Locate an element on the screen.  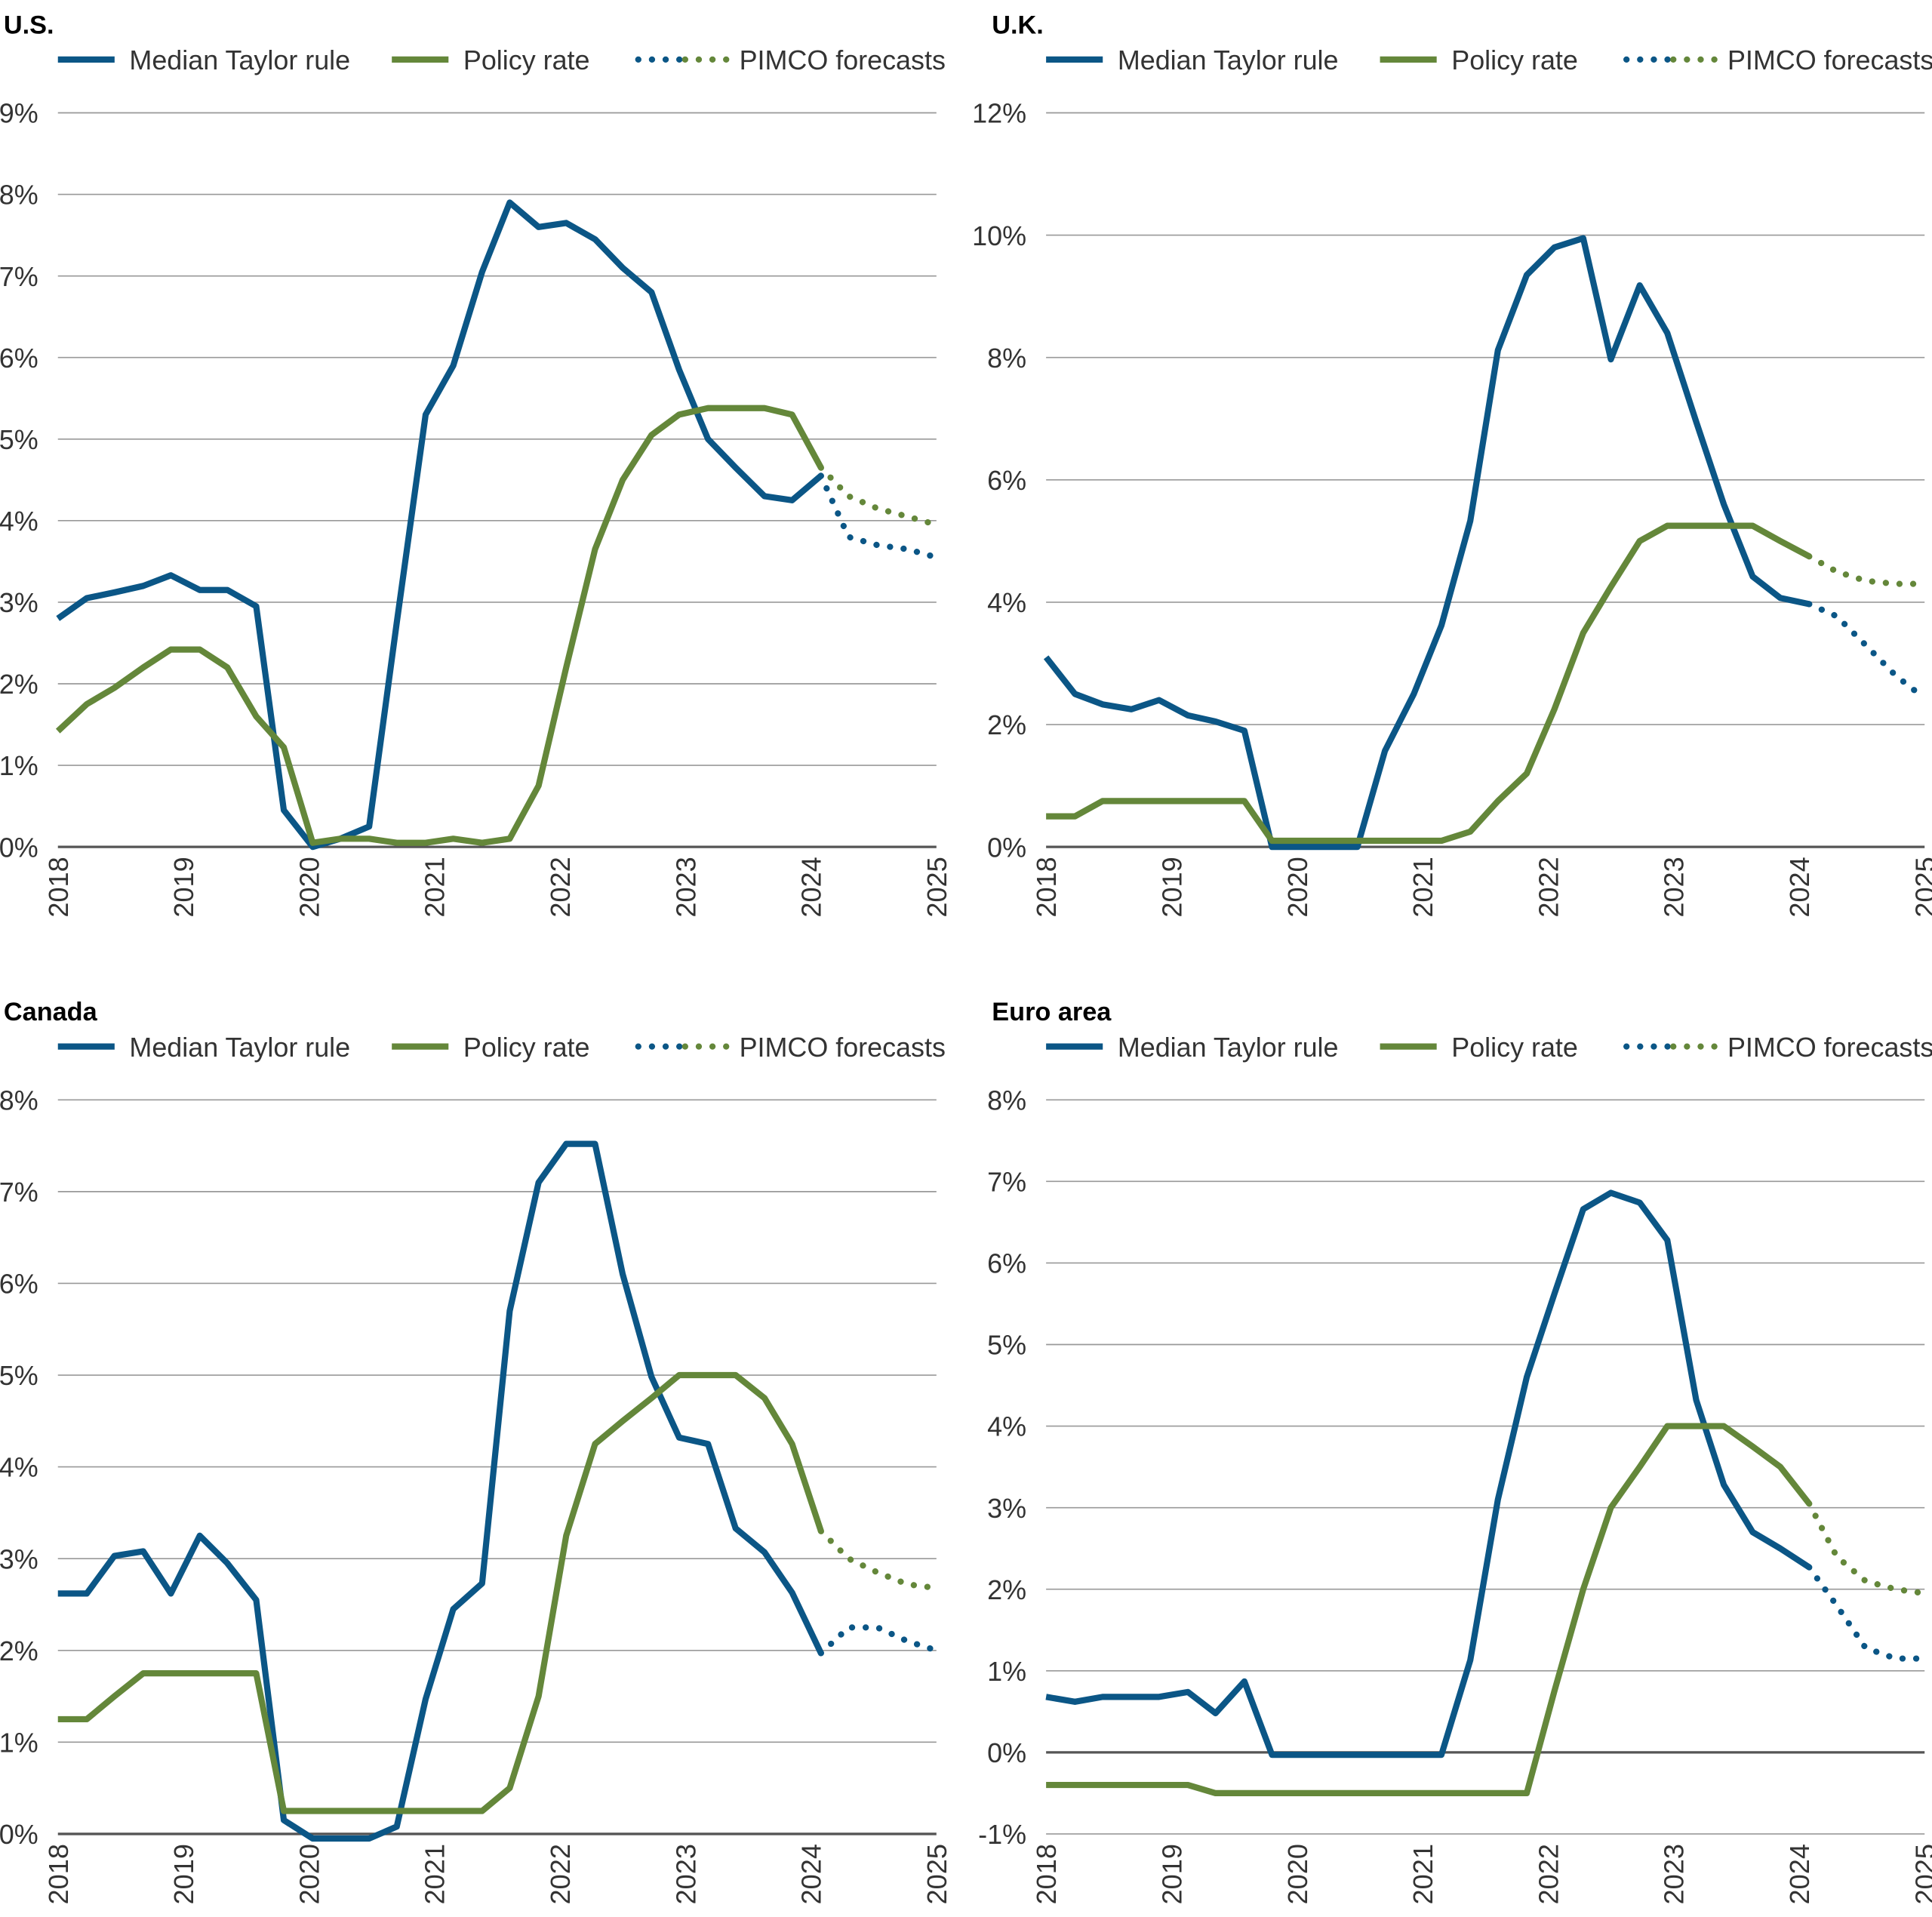
y-tick-label: 12% is located at coordinates (999, 114).